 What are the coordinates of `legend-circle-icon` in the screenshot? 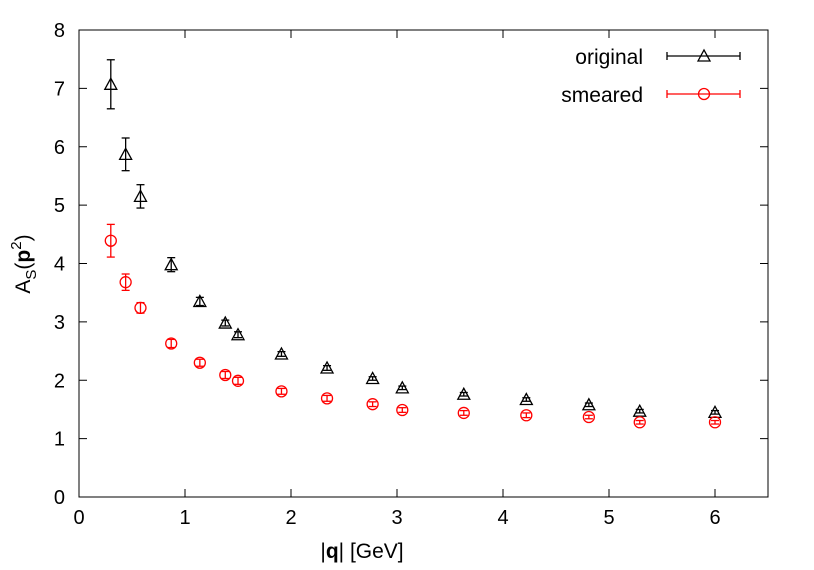 It's located at (704, 94).